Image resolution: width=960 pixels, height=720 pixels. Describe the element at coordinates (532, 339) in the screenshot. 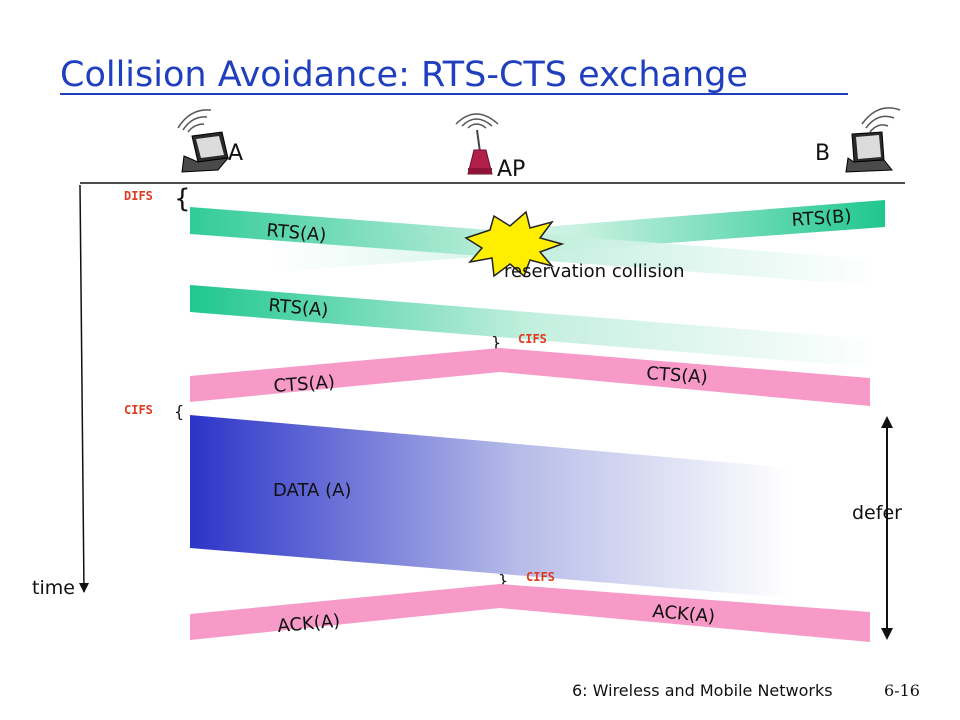

I see `cifs-ap-label: CIFS` at that location.